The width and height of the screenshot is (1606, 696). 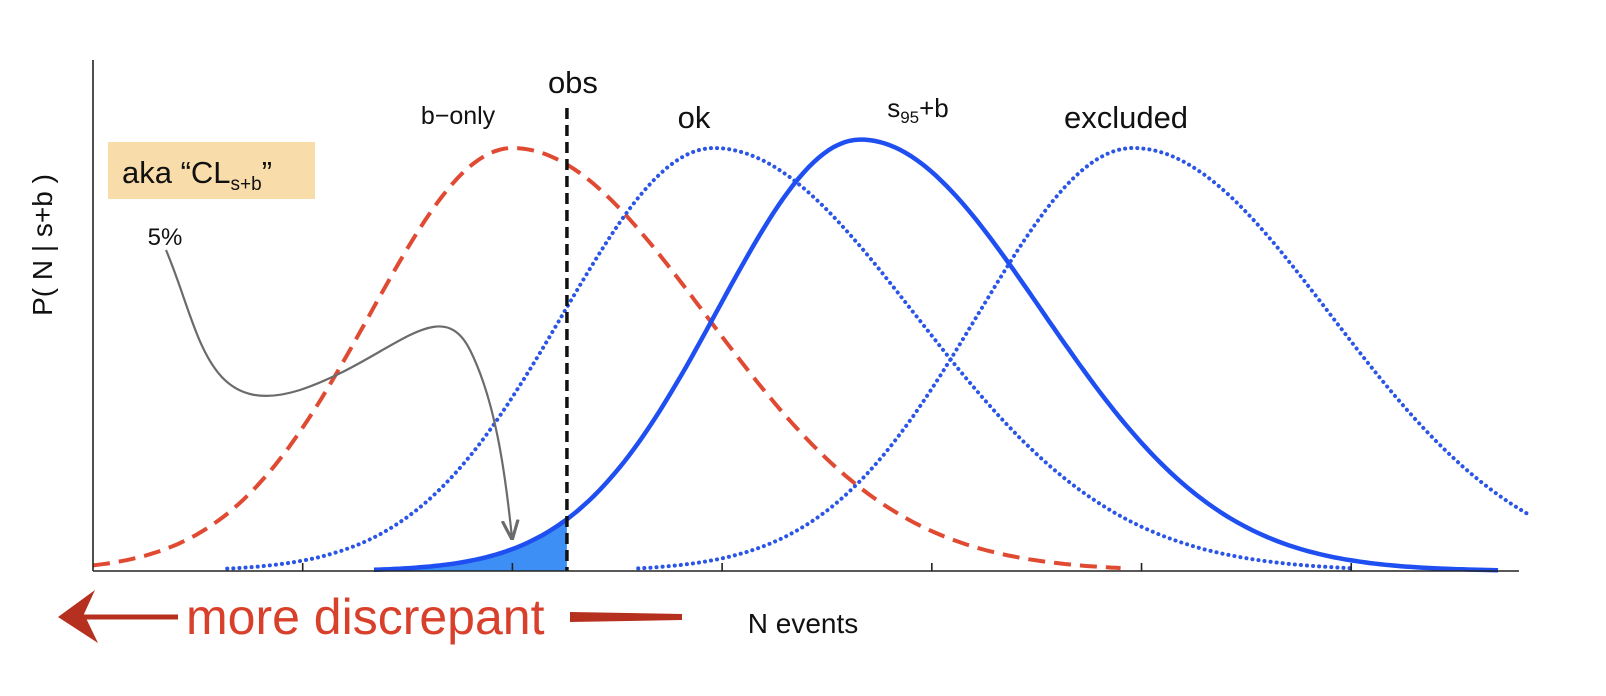 I want to click on cl-box-sub: s+b, so click(x=246, y=184).